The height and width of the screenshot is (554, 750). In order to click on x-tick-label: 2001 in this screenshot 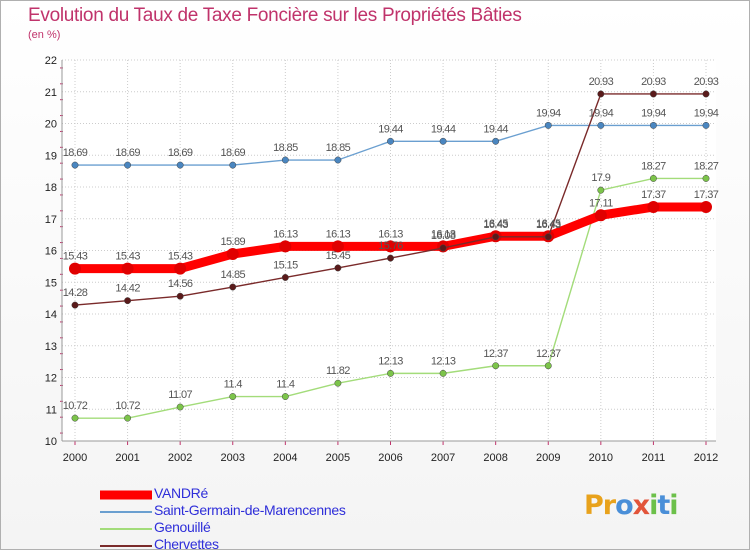, I will do `click(127, 458)`.